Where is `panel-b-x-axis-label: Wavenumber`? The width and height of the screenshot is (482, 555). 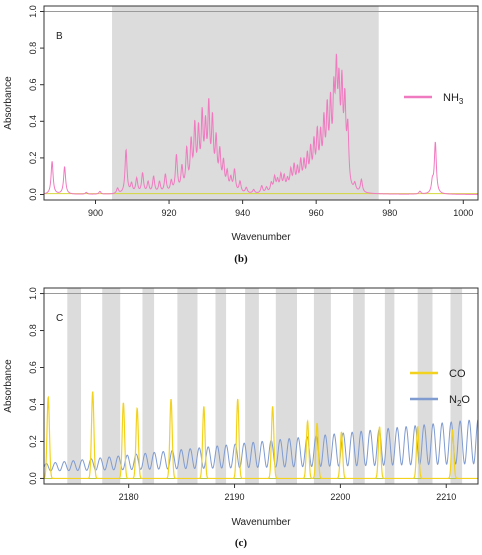
panel-b-x-axis-label: Wavenumber is located at coordinates (261, 237).